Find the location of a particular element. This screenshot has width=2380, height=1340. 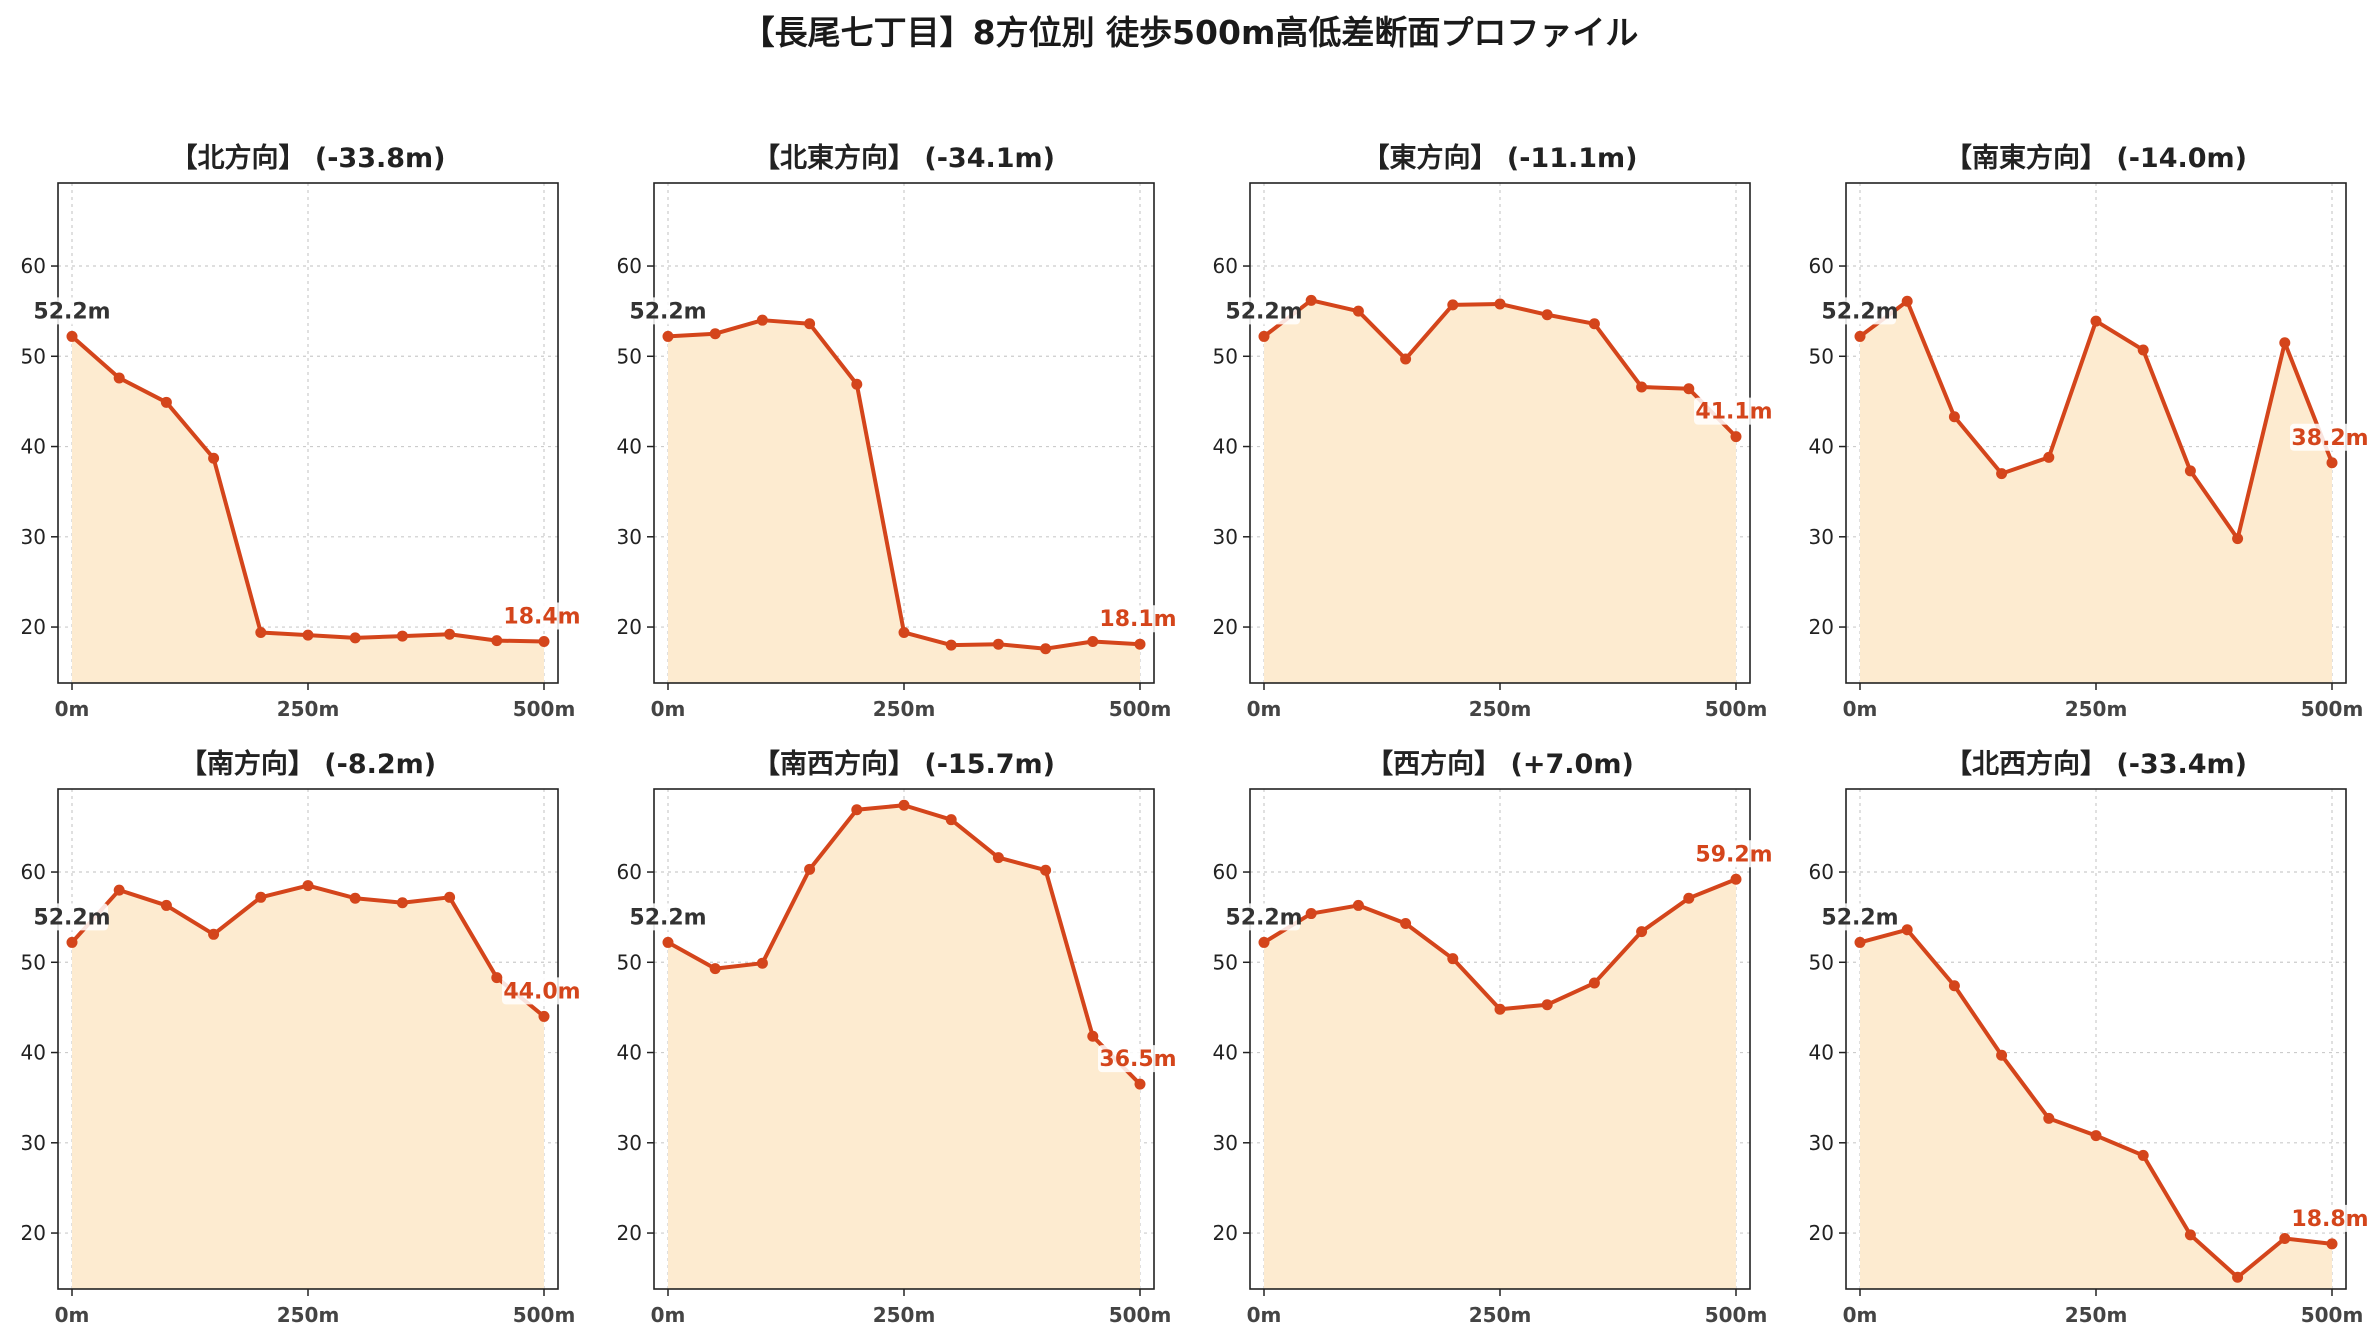

panel-title: 【東方向】 (-11.1m) is located at coordinates (1499, 158).